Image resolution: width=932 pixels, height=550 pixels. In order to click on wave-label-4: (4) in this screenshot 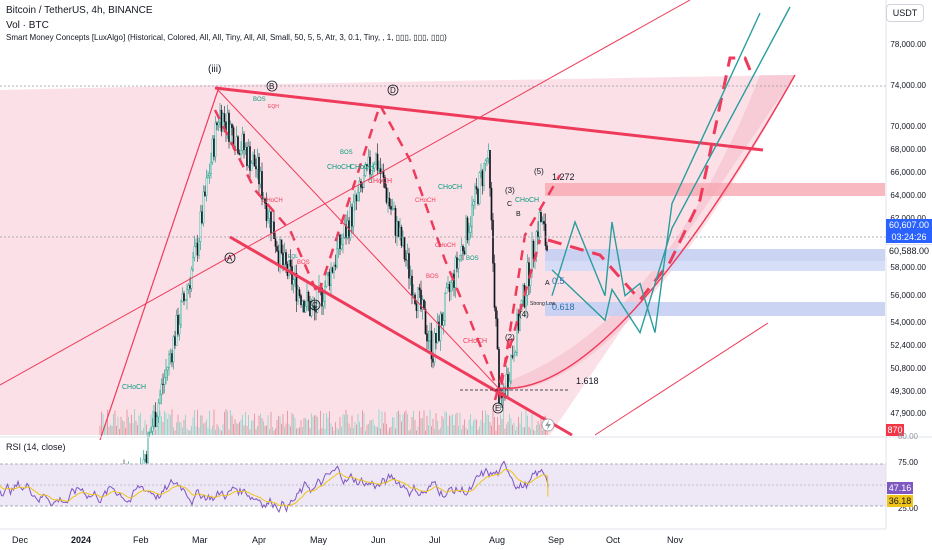, I will do `click(524, 314)`.